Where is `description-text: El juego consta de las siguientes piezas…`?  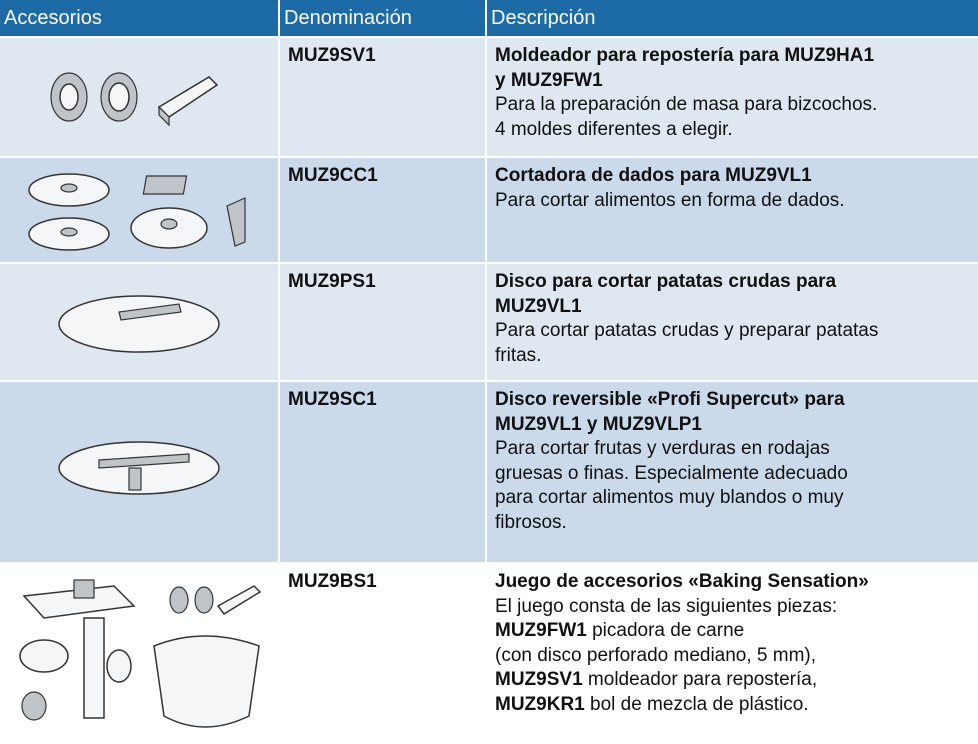 description-text: El juego consta de las siguientes piezas… is located at coordinates (666, 606).